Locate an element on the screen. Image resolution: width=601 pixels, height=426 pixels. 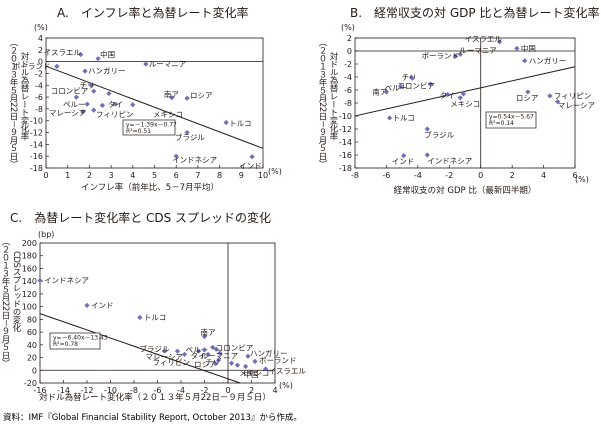
r-squared-text: R²=0.14 is located at coordinates (501, 123).